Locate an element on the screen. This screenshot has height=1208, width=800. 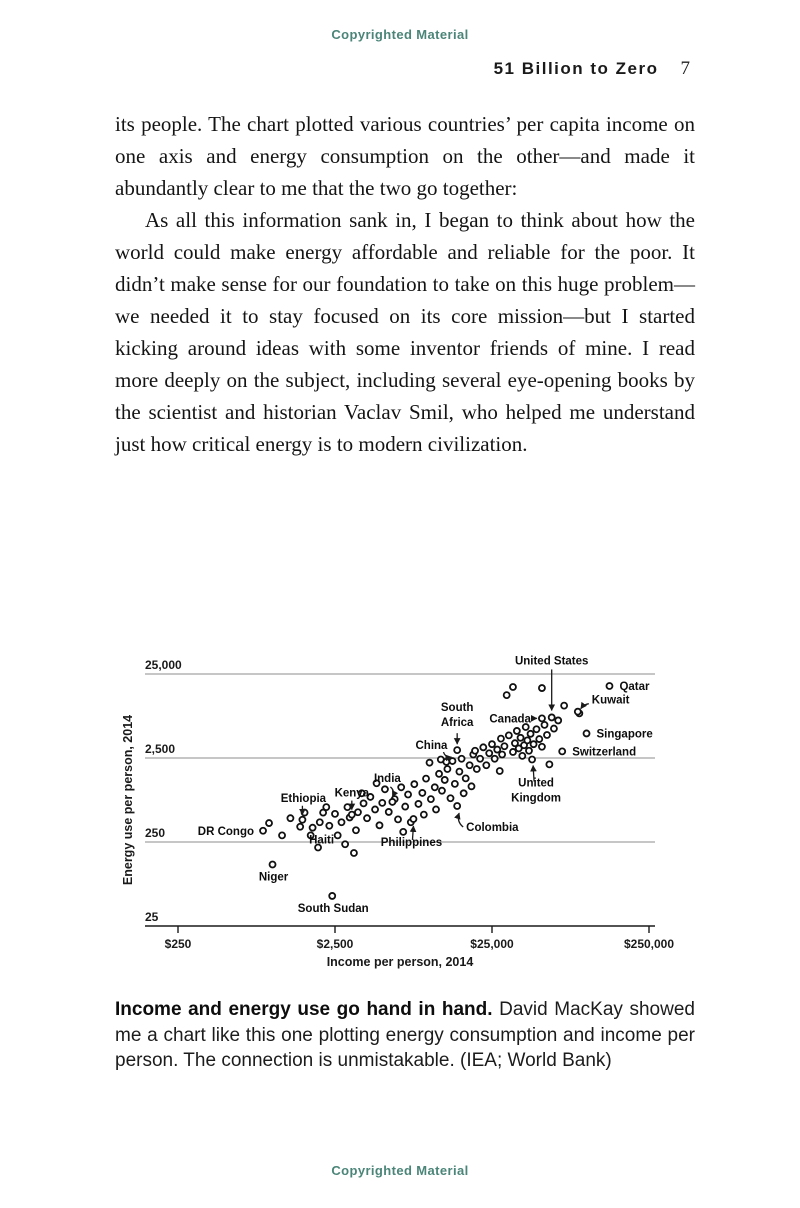
running-head: 51 Billion to Zero 7 is located at coordinates (400, 69).